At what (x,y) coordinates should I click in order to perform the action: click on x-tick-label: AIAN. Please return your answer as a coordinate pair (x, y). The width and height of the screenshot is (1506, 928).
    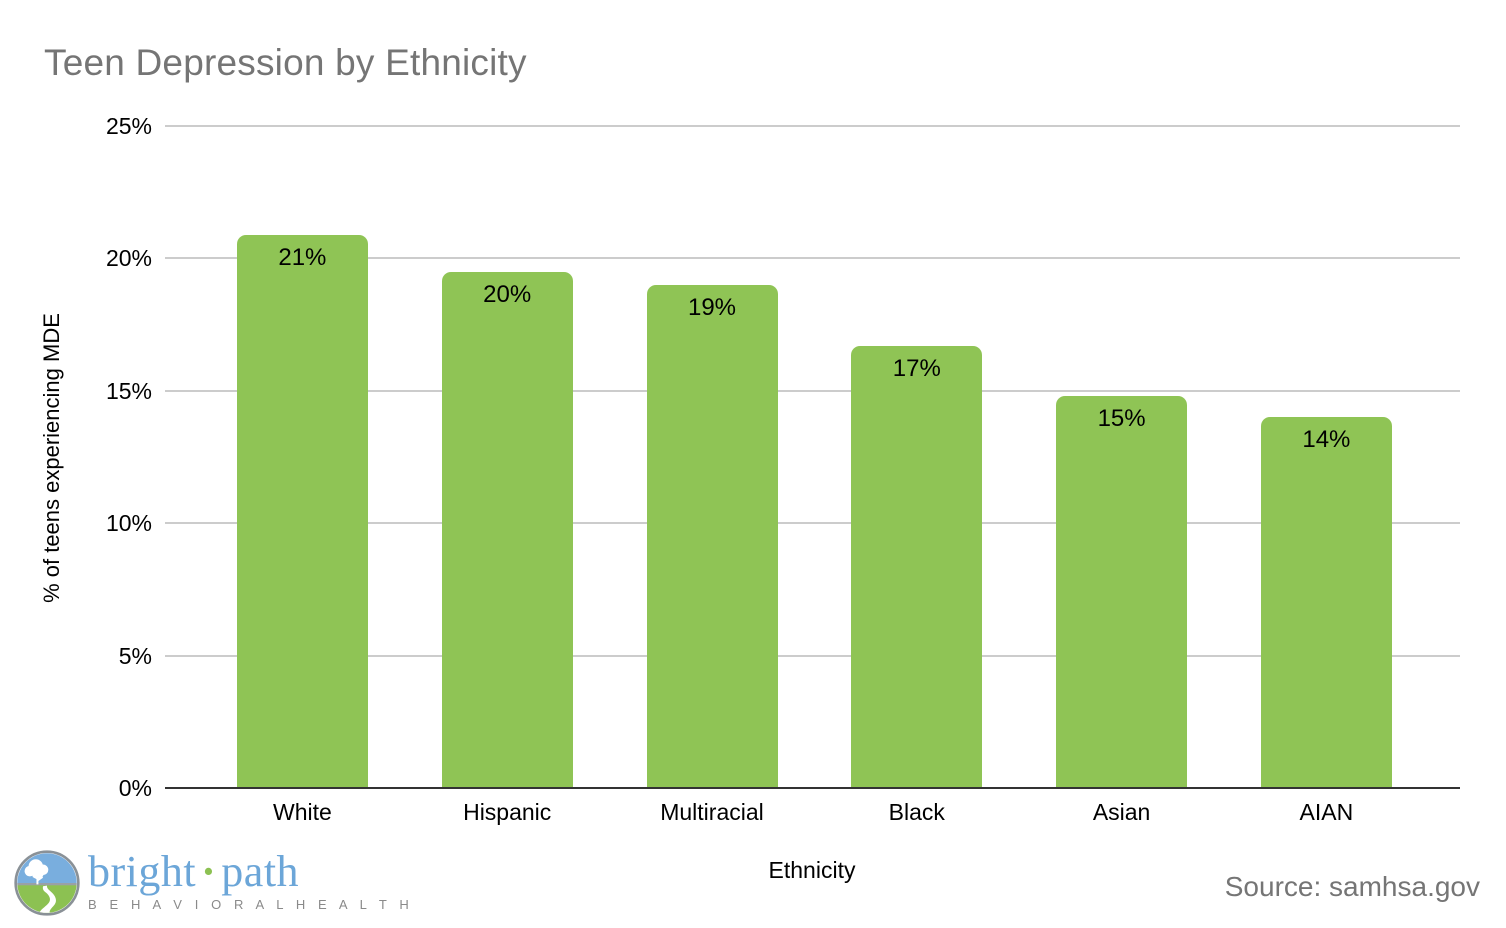
    Looking at the image, I should click on (1326, 812).